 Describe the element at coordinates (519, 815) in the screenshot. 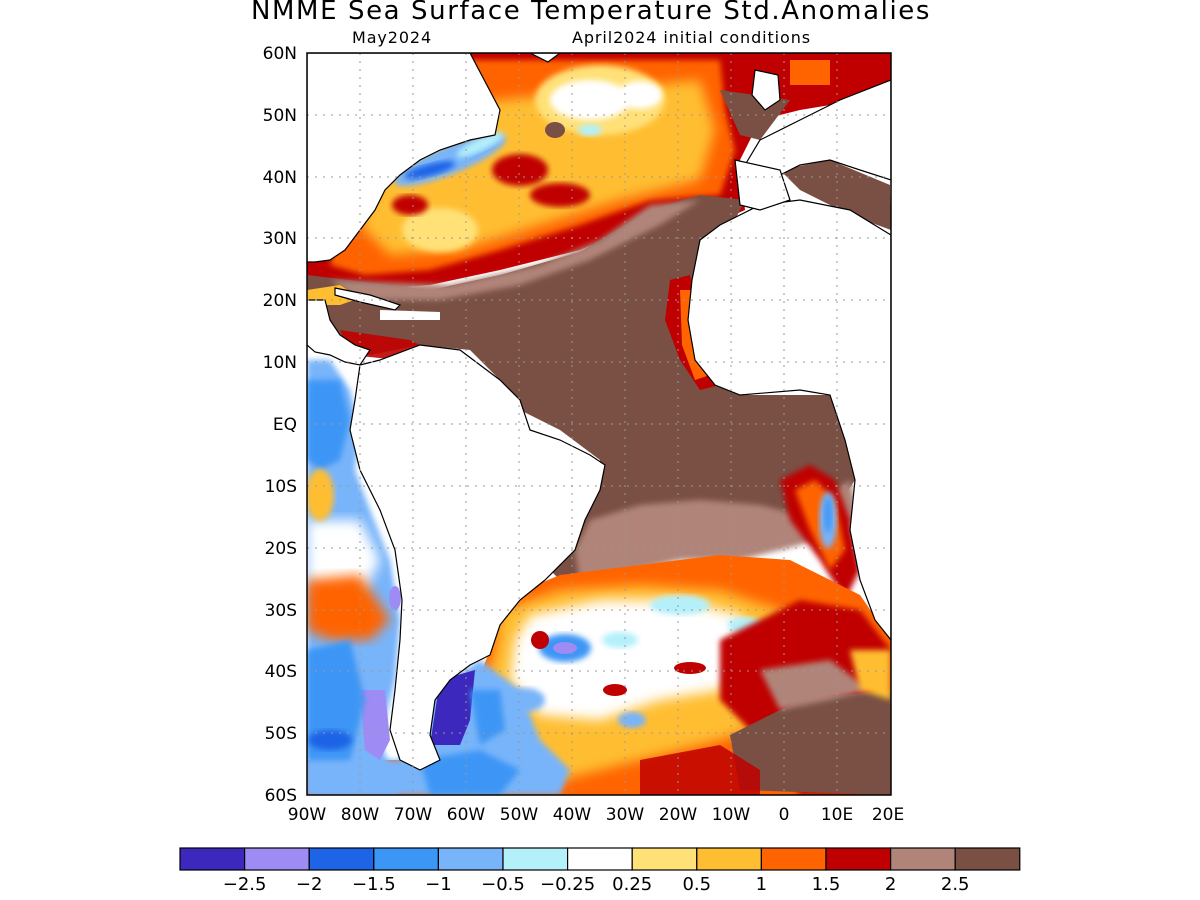

I see `lon-label: 50W` at that location.